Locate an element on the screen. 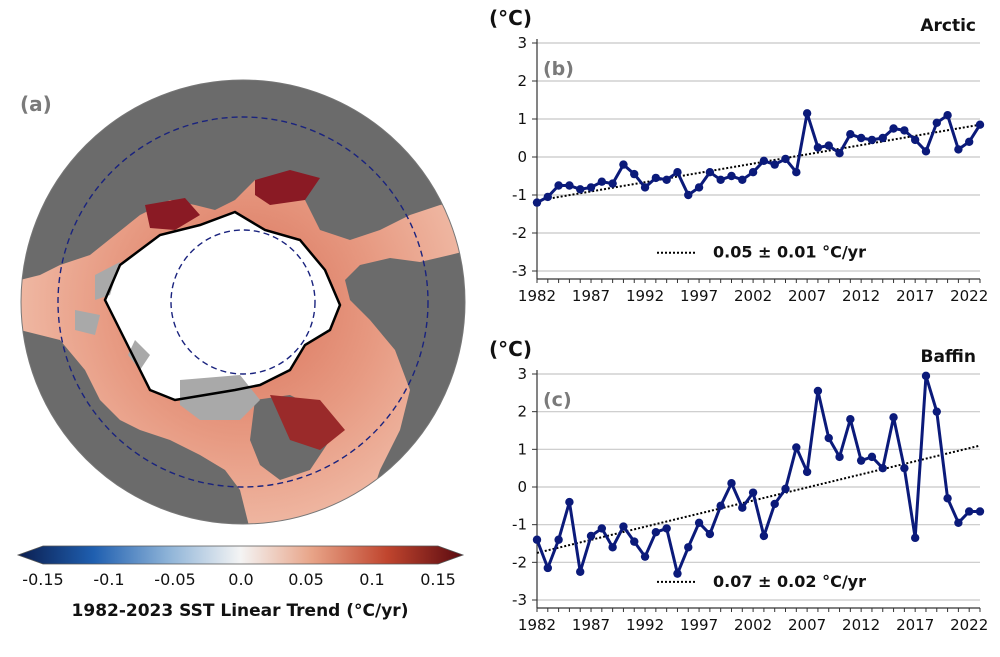 The width and height of the screenshot is (1000, 657). colorbar-tick: 0.1 is located at coordinates (371, 579).